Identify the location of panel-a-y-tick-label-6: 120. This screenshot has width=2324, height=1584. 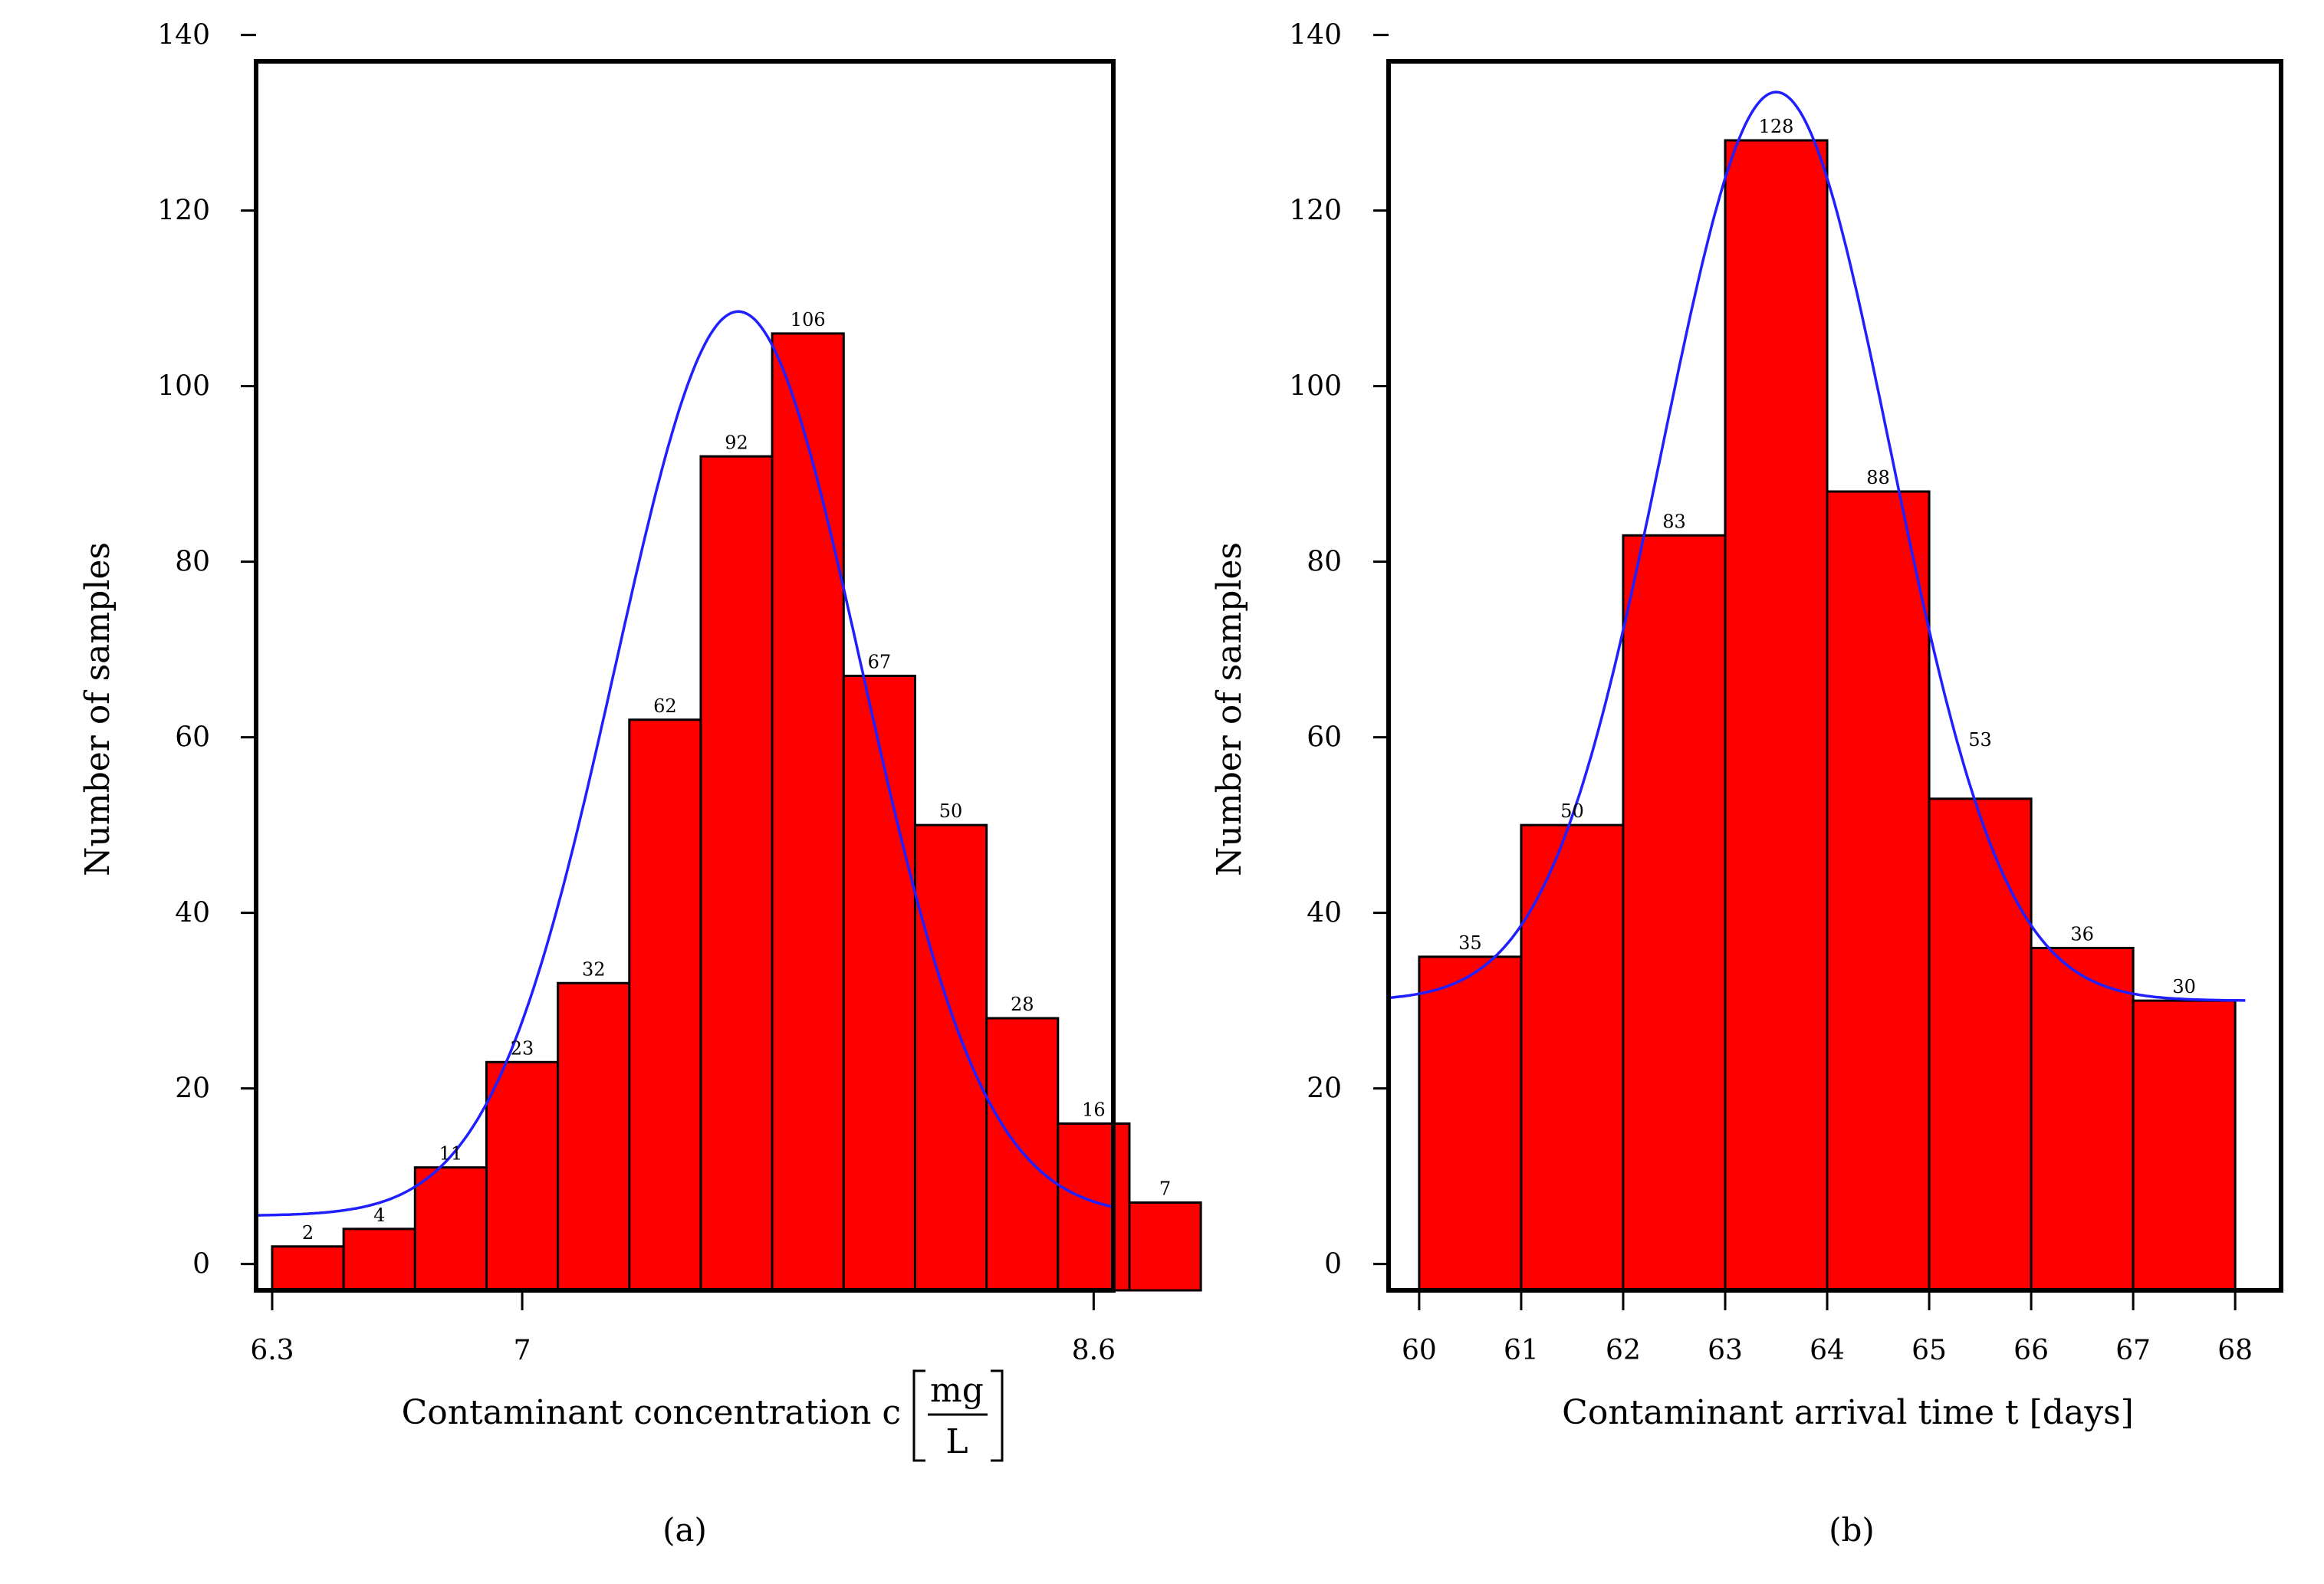
(183, 212).